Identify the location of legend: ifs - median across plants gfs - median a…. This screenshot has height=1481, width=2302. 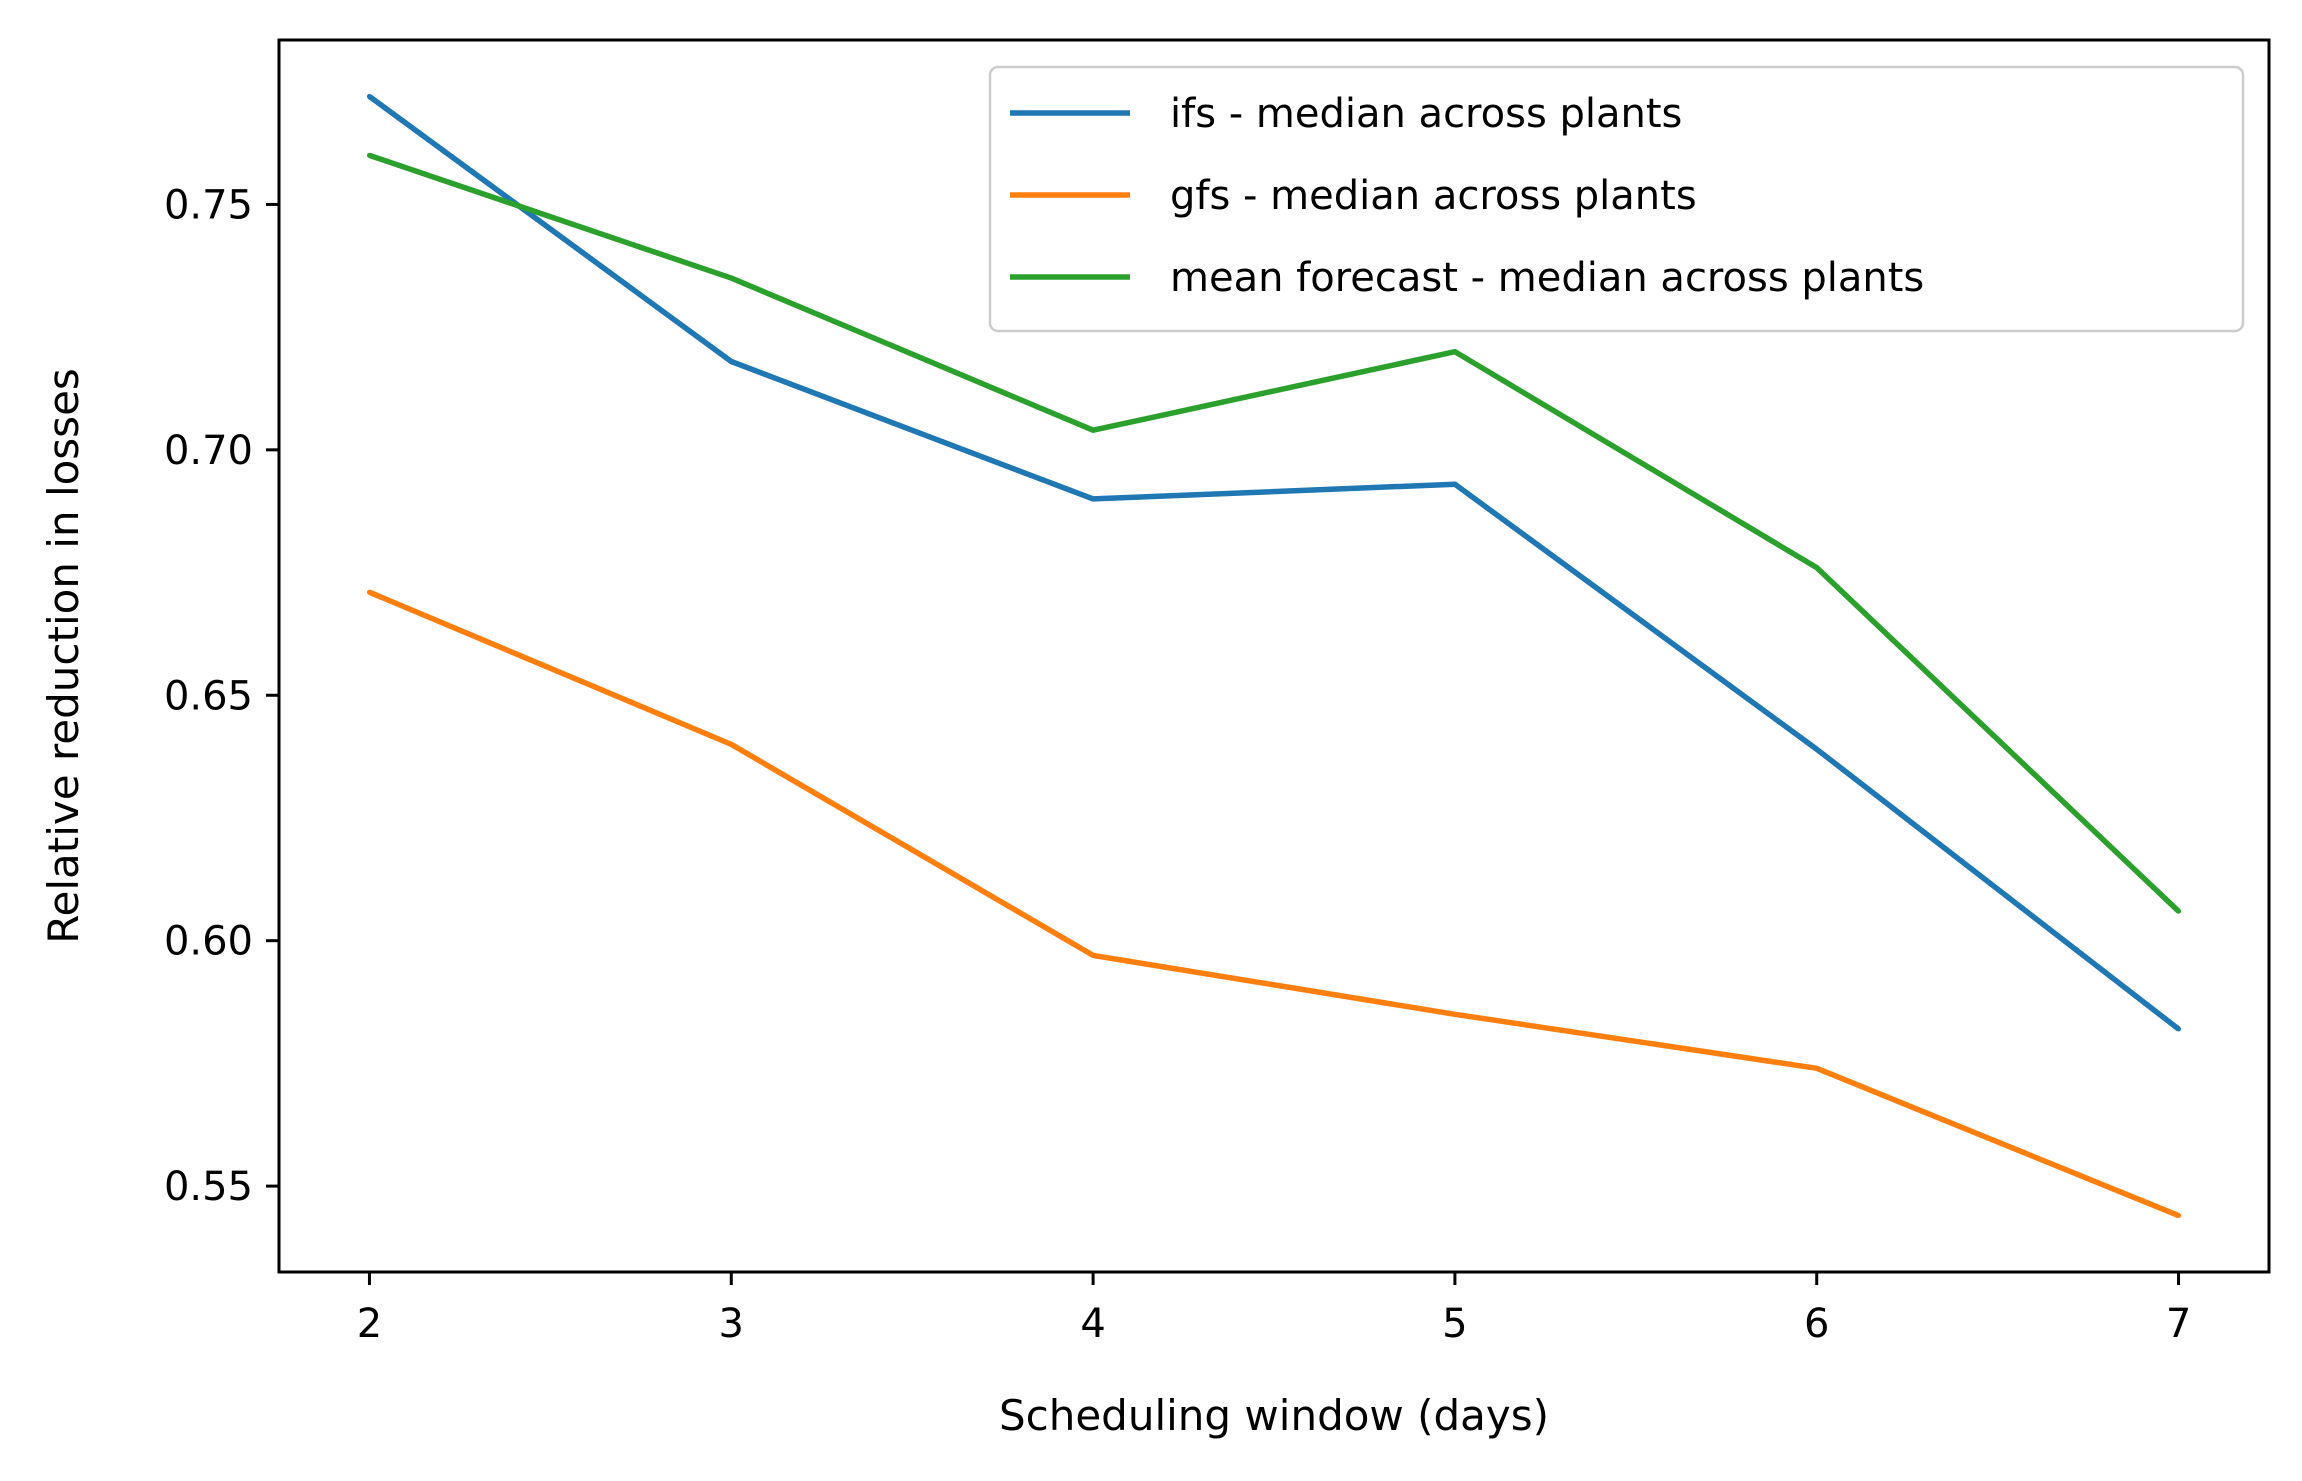
(1616, 199).